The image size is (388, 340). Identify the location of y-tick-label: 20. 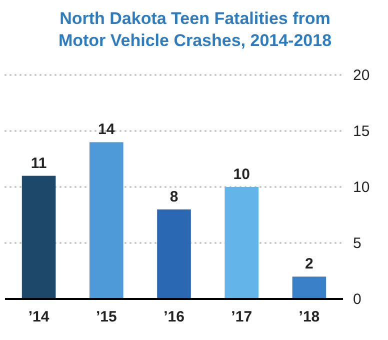
(361, 75).